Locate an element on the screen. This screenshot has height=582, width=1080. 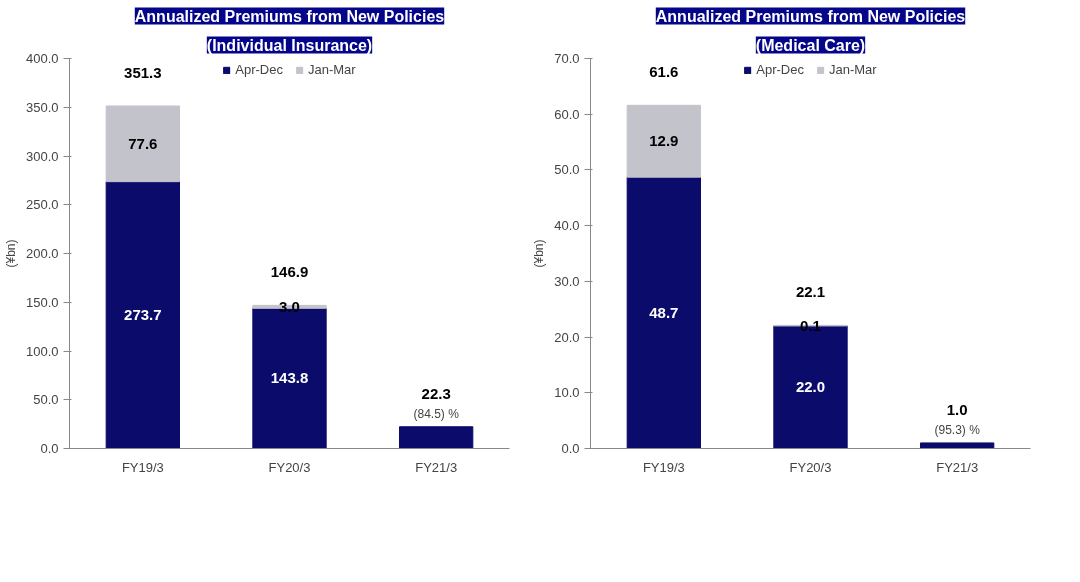
y-tick-label: 70.0 is located at coordinates (567, 58).